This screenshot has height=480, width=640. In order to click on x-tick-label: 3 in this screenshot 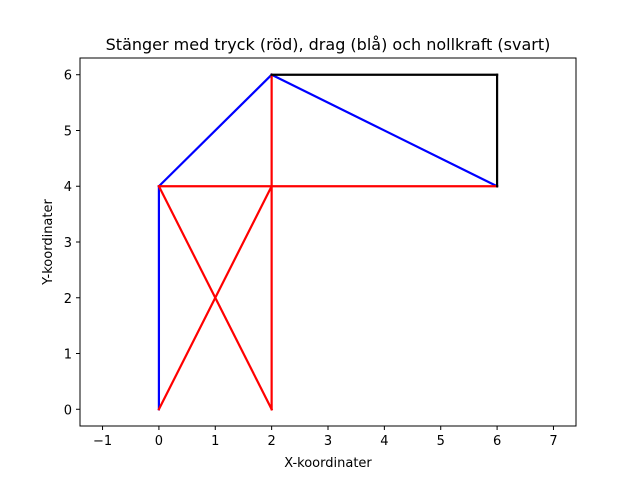, I will do `click(328, 441)`.